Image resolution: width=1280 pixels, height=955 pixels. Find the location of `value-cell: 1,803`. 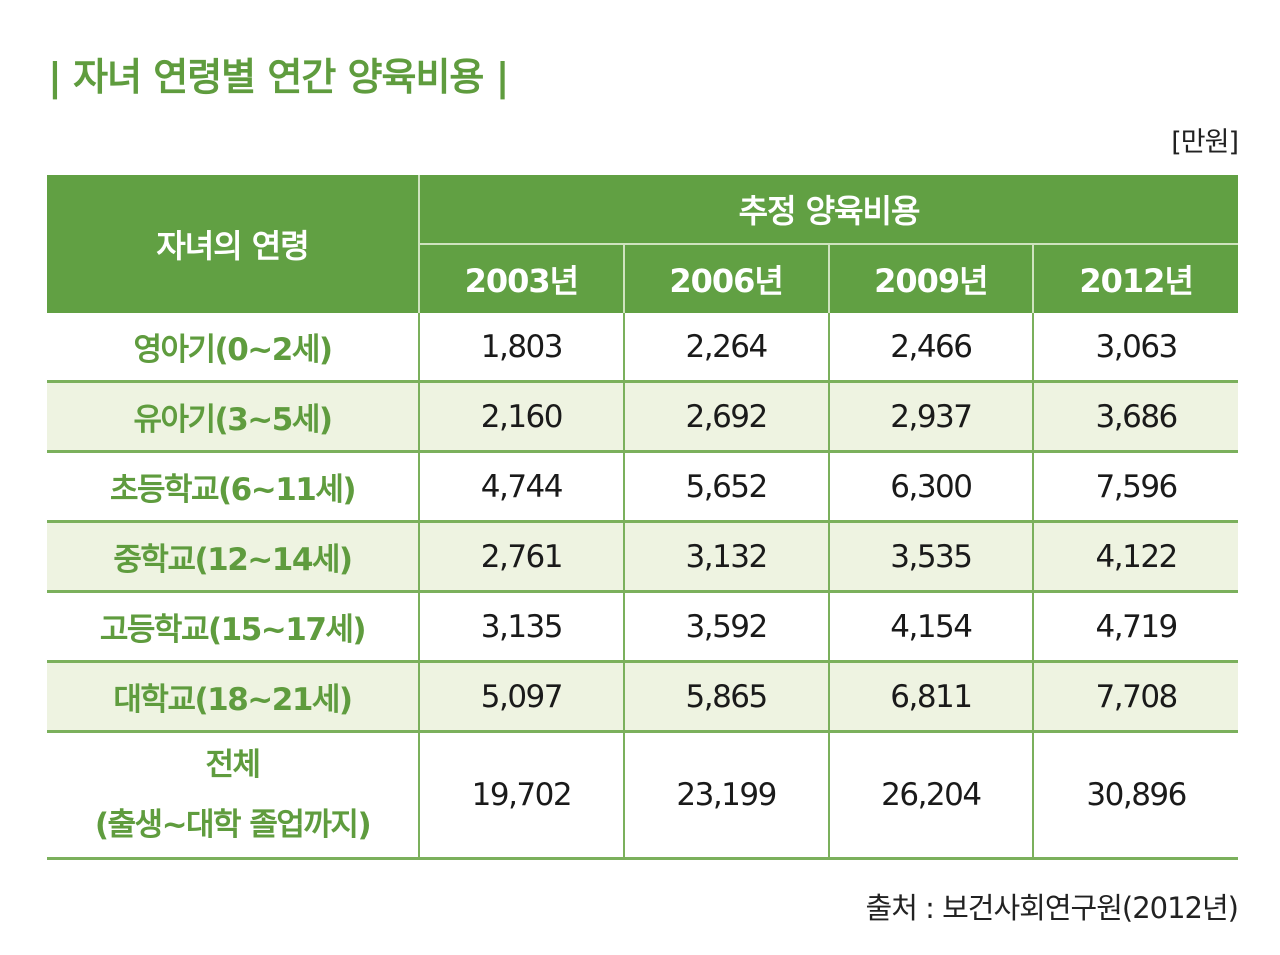

value-cell: 1,803 is located at coordinates (522, 348).